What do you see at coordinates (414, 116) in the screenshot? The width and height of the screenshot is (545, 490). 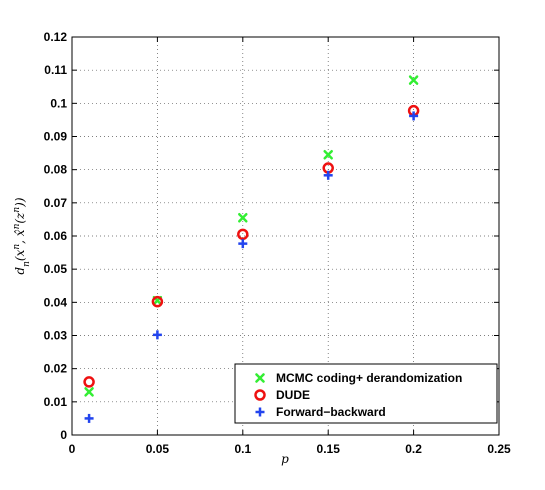 I see `data-point-+-4` at bounding box center [414, 116].